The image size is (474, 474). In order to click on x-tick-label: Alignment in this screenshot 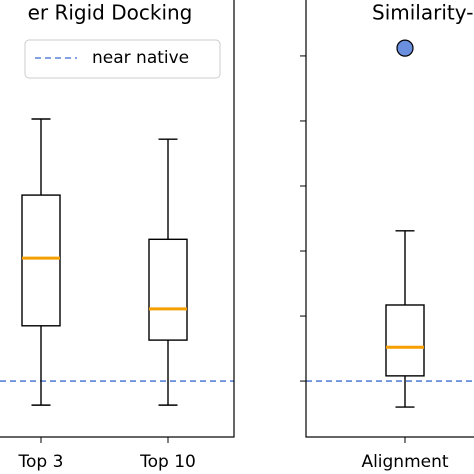, I will do `click(404, 462)`.